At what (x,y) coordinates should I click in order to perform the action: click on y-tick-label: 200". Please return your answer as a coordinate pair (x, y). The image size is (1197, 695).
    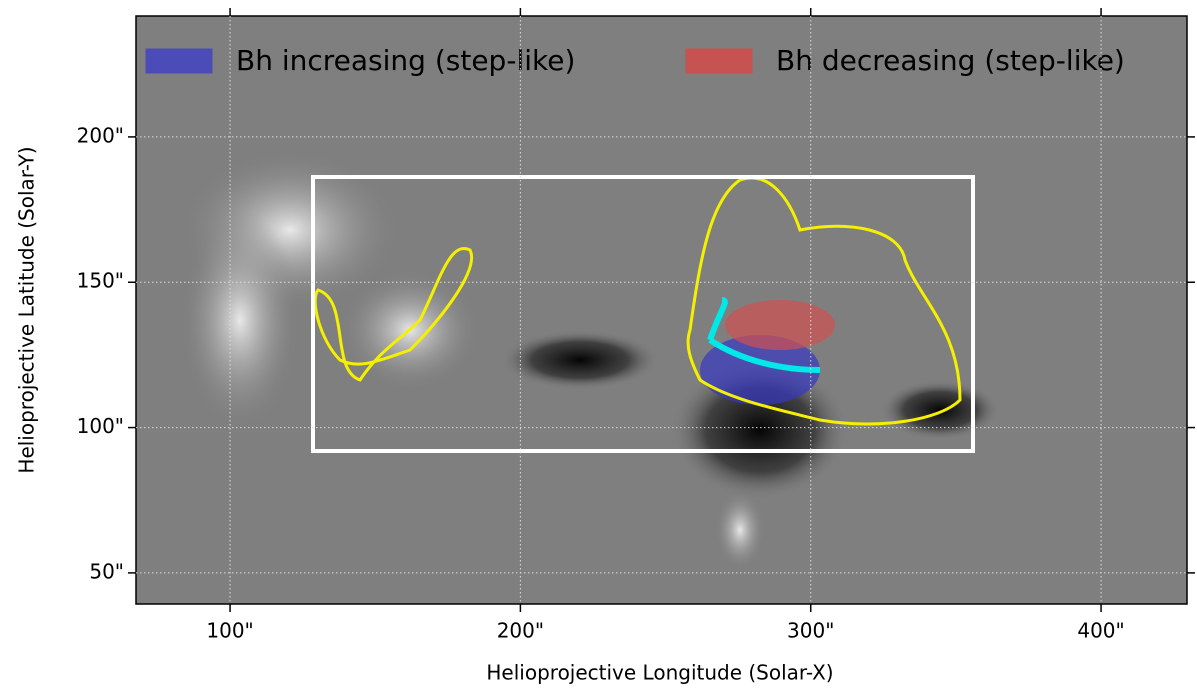
    Looking at the image, I should click on (100, 135).